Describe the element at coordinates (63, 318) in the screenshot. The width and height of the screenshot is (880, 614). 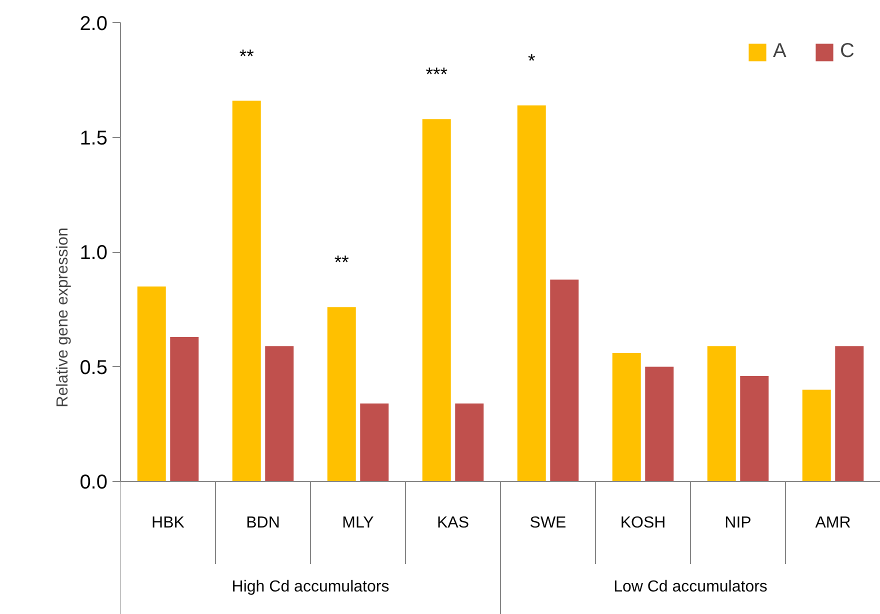
I see `y-axis-title: Relative gene expression` at that location.